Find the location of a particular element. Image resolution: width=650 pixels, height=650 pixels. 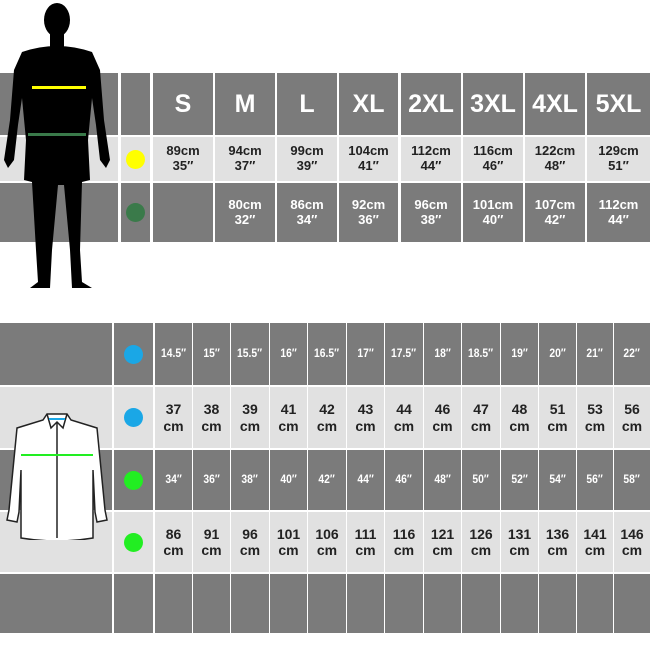

measurement-cell: 19″ is located at coordinates (519, 354).